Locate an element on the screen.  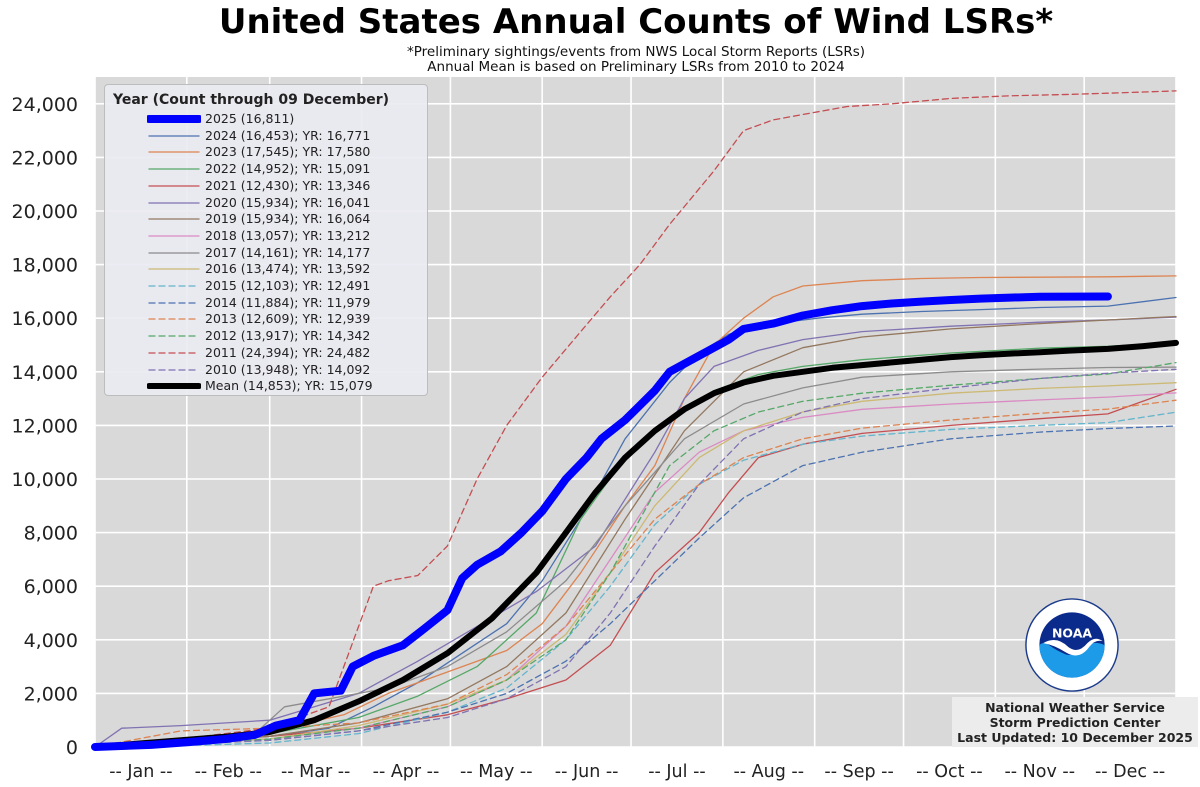
y-tick-label: 10,000 is located at coordinates (45, 480).